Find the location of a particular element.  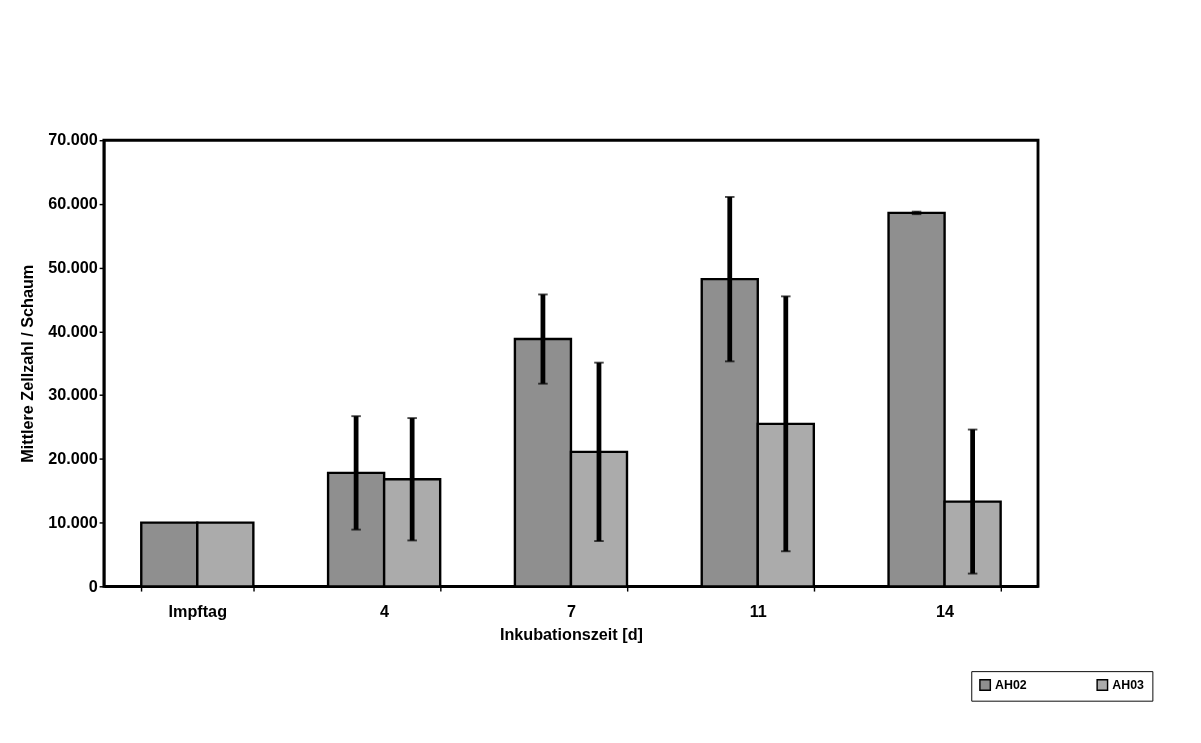

y-tick-label: 20.000 is located at coordinates (73, 458).